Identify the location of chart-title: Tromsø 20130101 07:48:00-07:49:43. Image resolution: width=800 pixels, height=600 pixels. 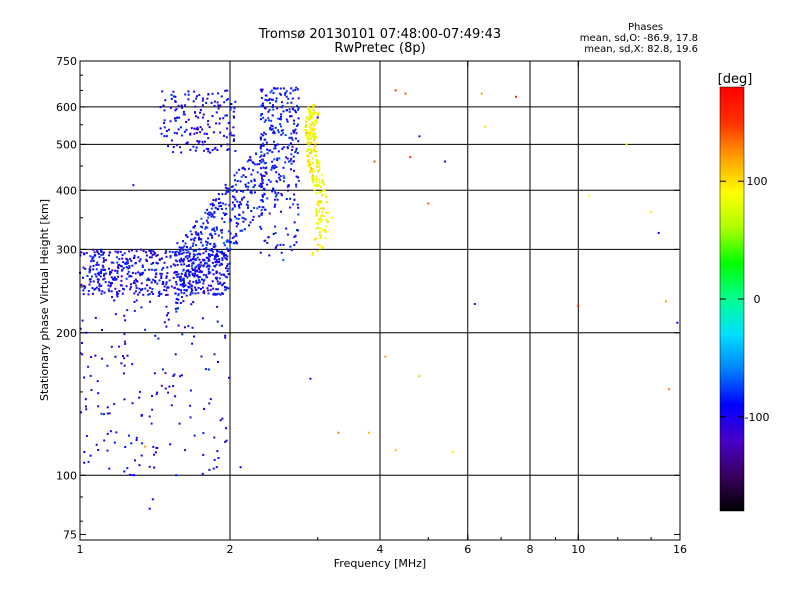
(380, 34).